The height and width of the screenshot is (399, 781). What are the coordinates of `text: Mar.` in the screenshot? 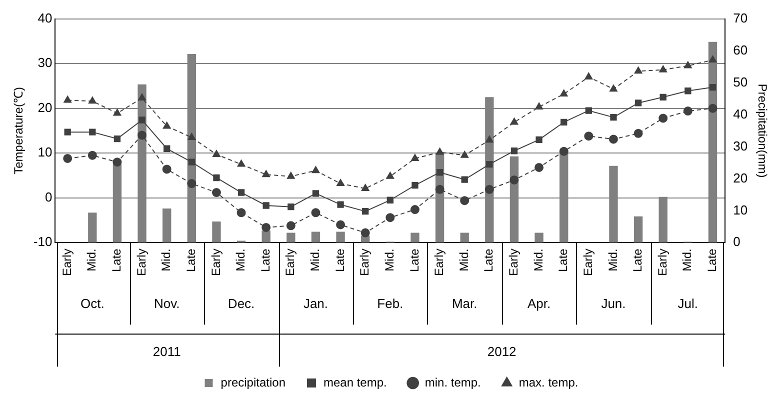 It's located at (465, 304).